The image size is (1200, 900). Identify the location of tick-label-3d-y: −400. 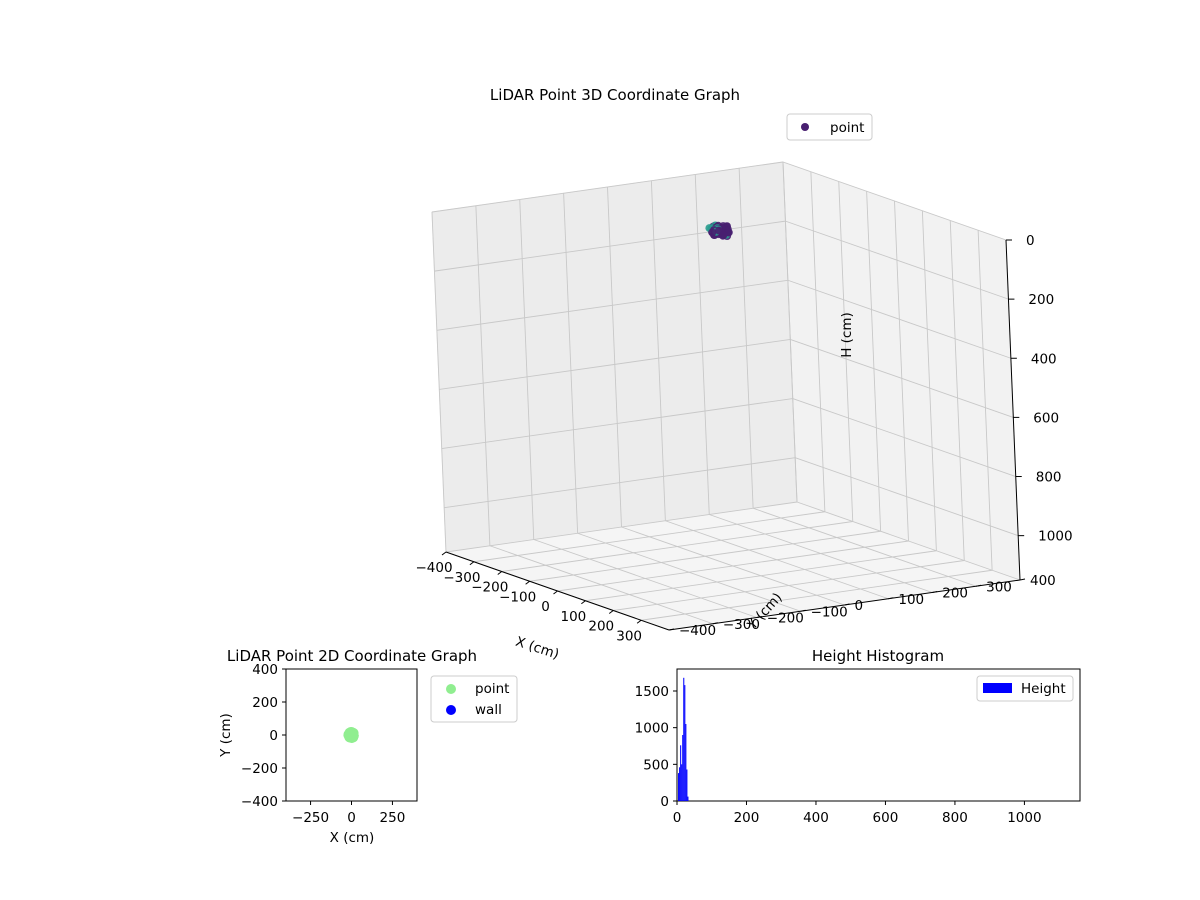
(697, 631).